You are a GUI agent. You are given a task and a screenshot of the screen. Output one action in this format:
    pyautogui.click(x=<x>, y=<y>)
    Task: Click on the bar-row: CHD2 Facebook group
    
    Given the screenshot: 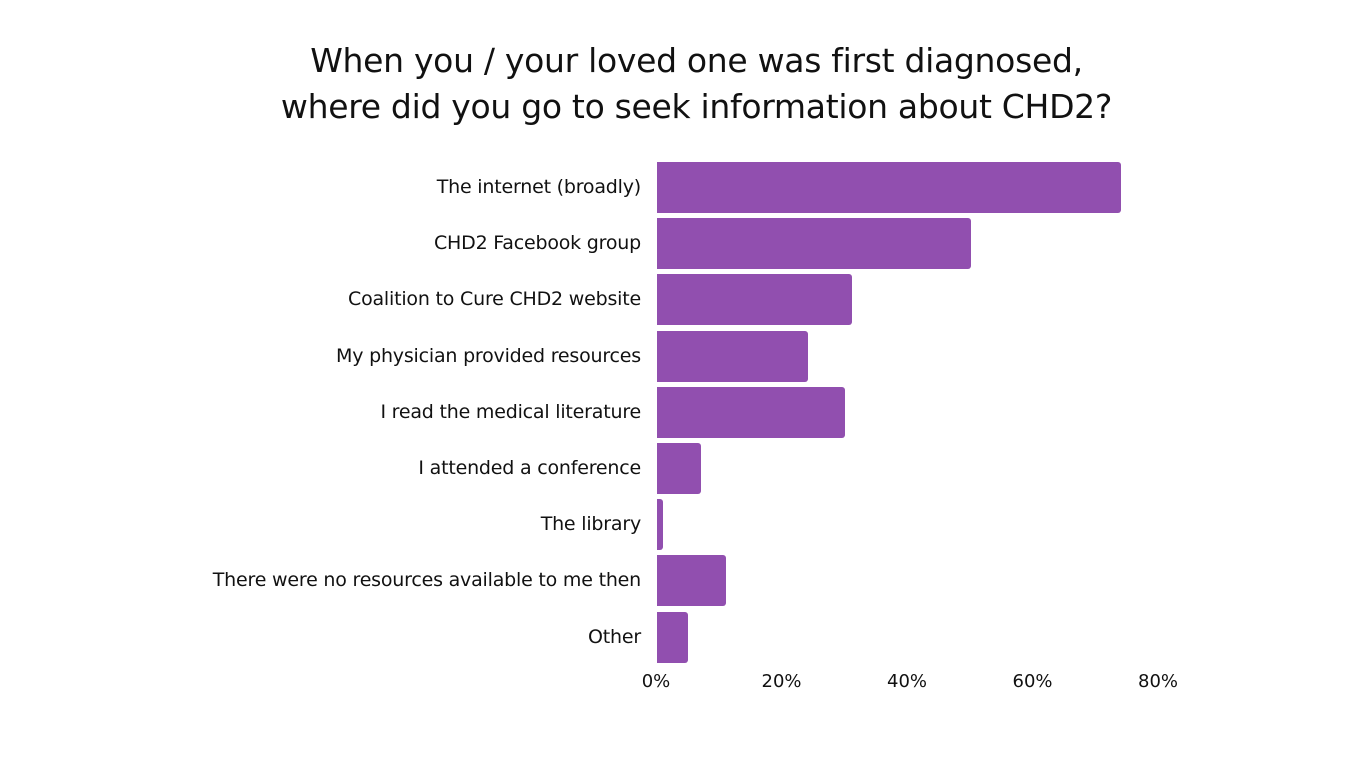 What is the action you would take?
    pyautogui.click(x=683, y=244)
    